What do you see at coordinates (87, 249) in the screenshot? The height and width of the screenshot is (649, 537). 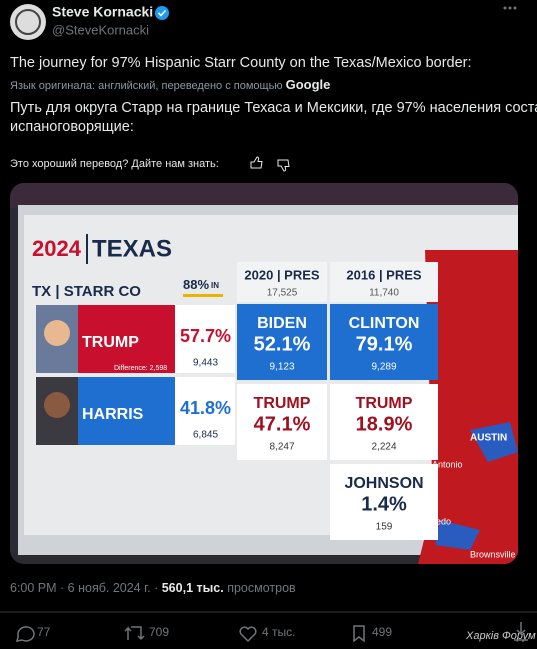 I see `divider` at bounding box center [87, 249].